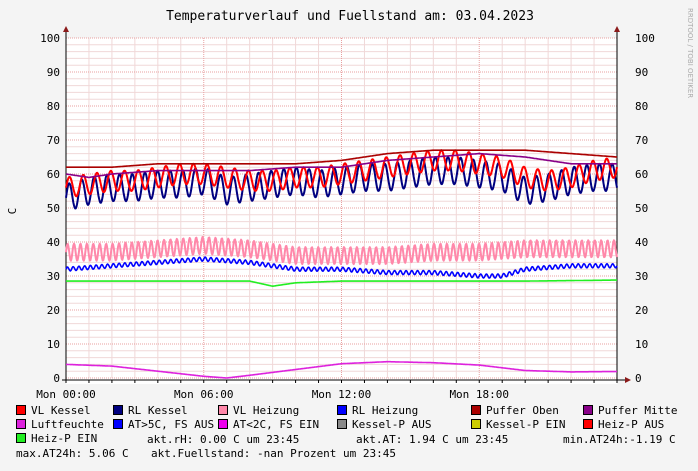 The width and height of the screenshot is (698, 471). What do you see at coordinates (641, 106) in the screenshot?
I see `y-tick-label-right: 80` at bounding box center [641, 106].